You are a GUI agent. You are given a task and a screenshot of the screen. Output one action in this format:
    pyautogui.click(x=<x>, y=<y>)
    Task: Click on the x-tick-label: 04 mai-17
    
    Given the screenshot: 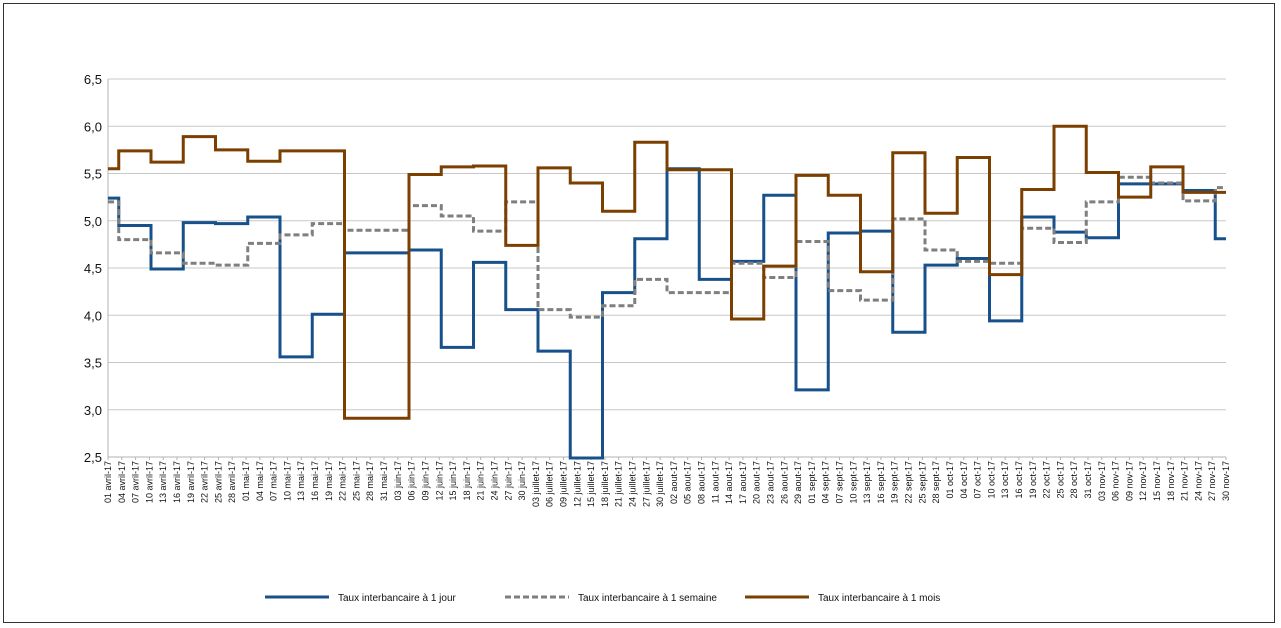 What is the action you would take?
    pyautogui.click(x=260, y=481)
    